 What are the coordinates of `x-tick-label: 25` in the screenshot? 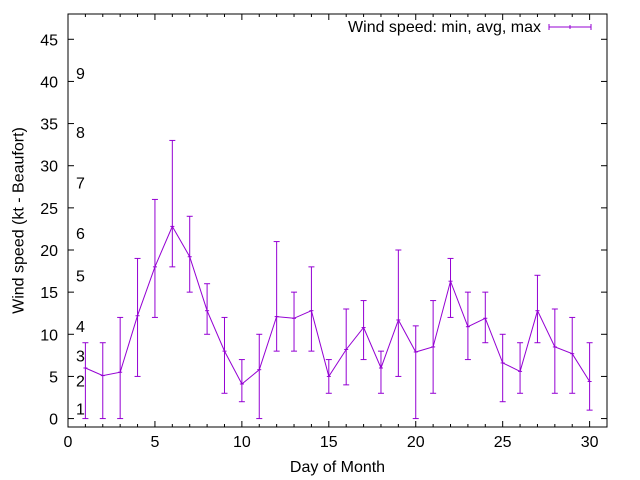 It's located at (503, 442).